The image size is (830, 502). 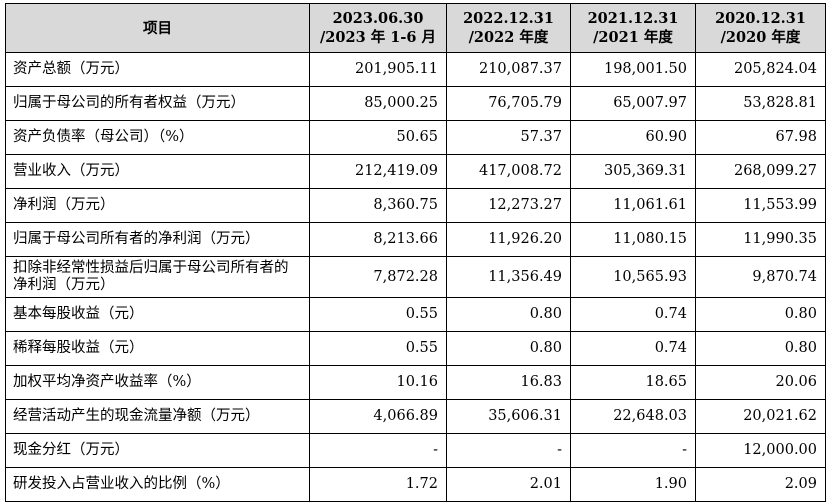 What do you see at coordinates (633, 28) in the screenshot?
I see `header-period-3: 2021.12.31/2021 年度` at bounding box center [633, 28].